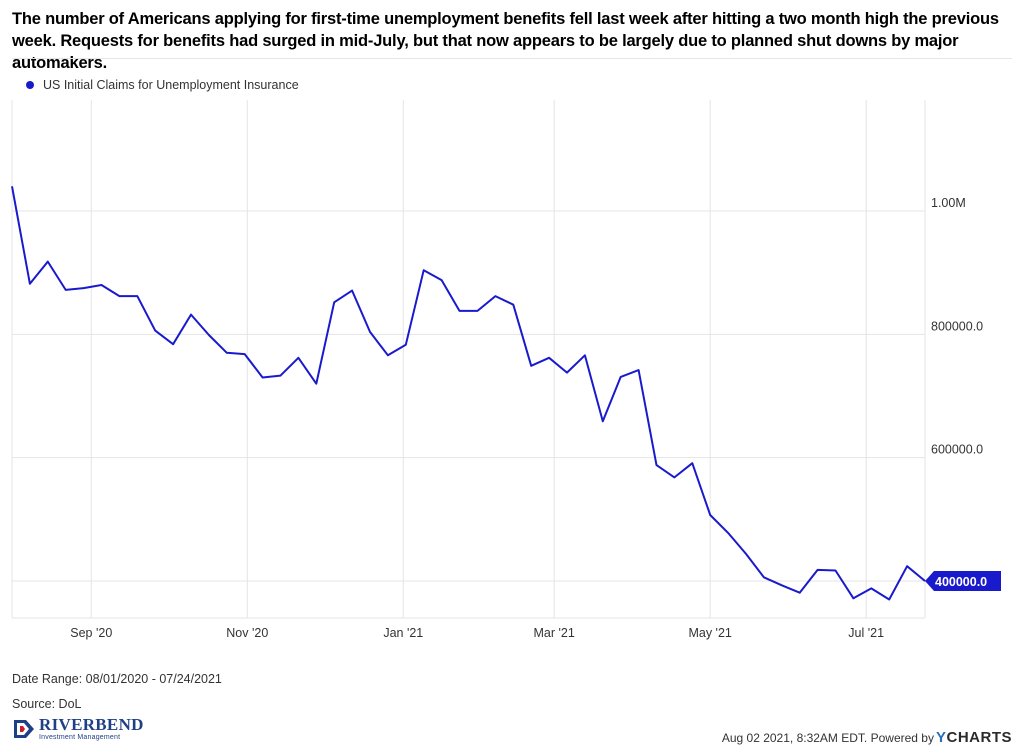 The height and width of the screenshot is (753, 1024). What do you see at coordinates (91, 724) in the screenshot?
I see `logo-name: RIVERBEND` at bounding box center [91, 724].